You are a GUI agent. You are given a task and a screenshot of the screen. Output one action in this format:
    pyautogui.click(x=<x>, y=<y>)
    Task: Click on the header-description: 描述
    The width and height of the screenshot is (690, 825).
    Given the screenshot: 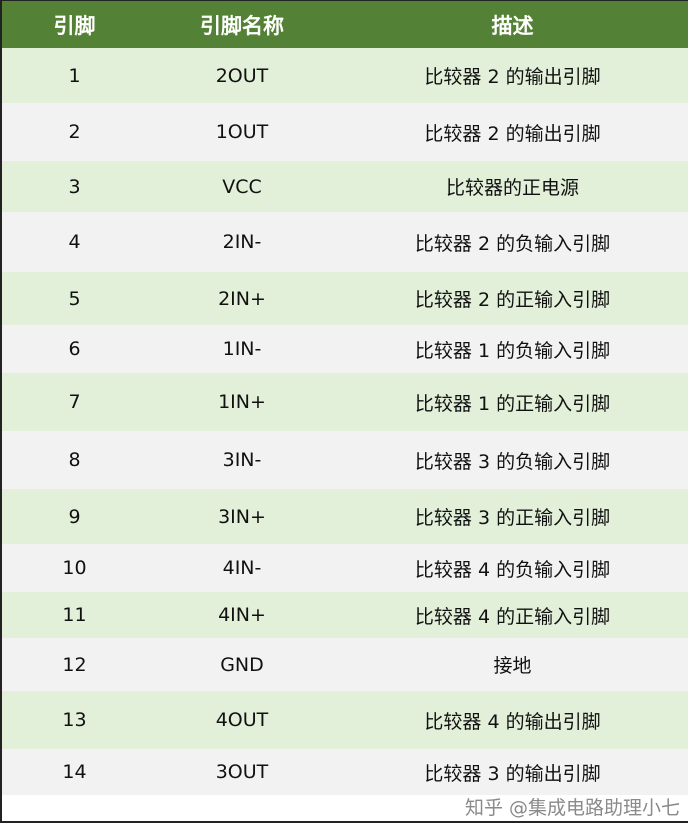 What is the action you would take?
    pyautogui.click(x=512, y=24)
    